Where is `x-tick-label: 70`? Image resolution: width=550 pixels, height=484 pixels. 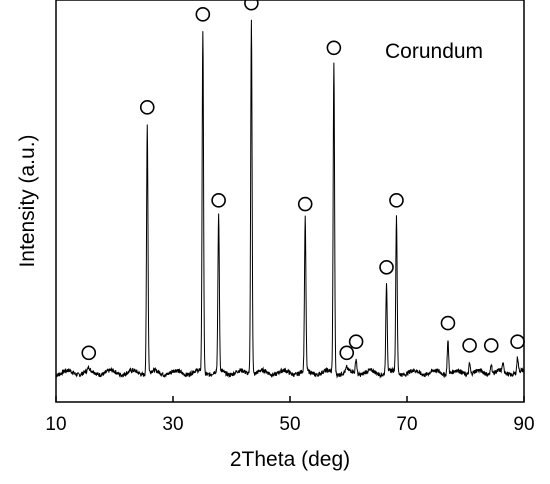
x-tick-label: 70 is located at coordinates (406, 424).